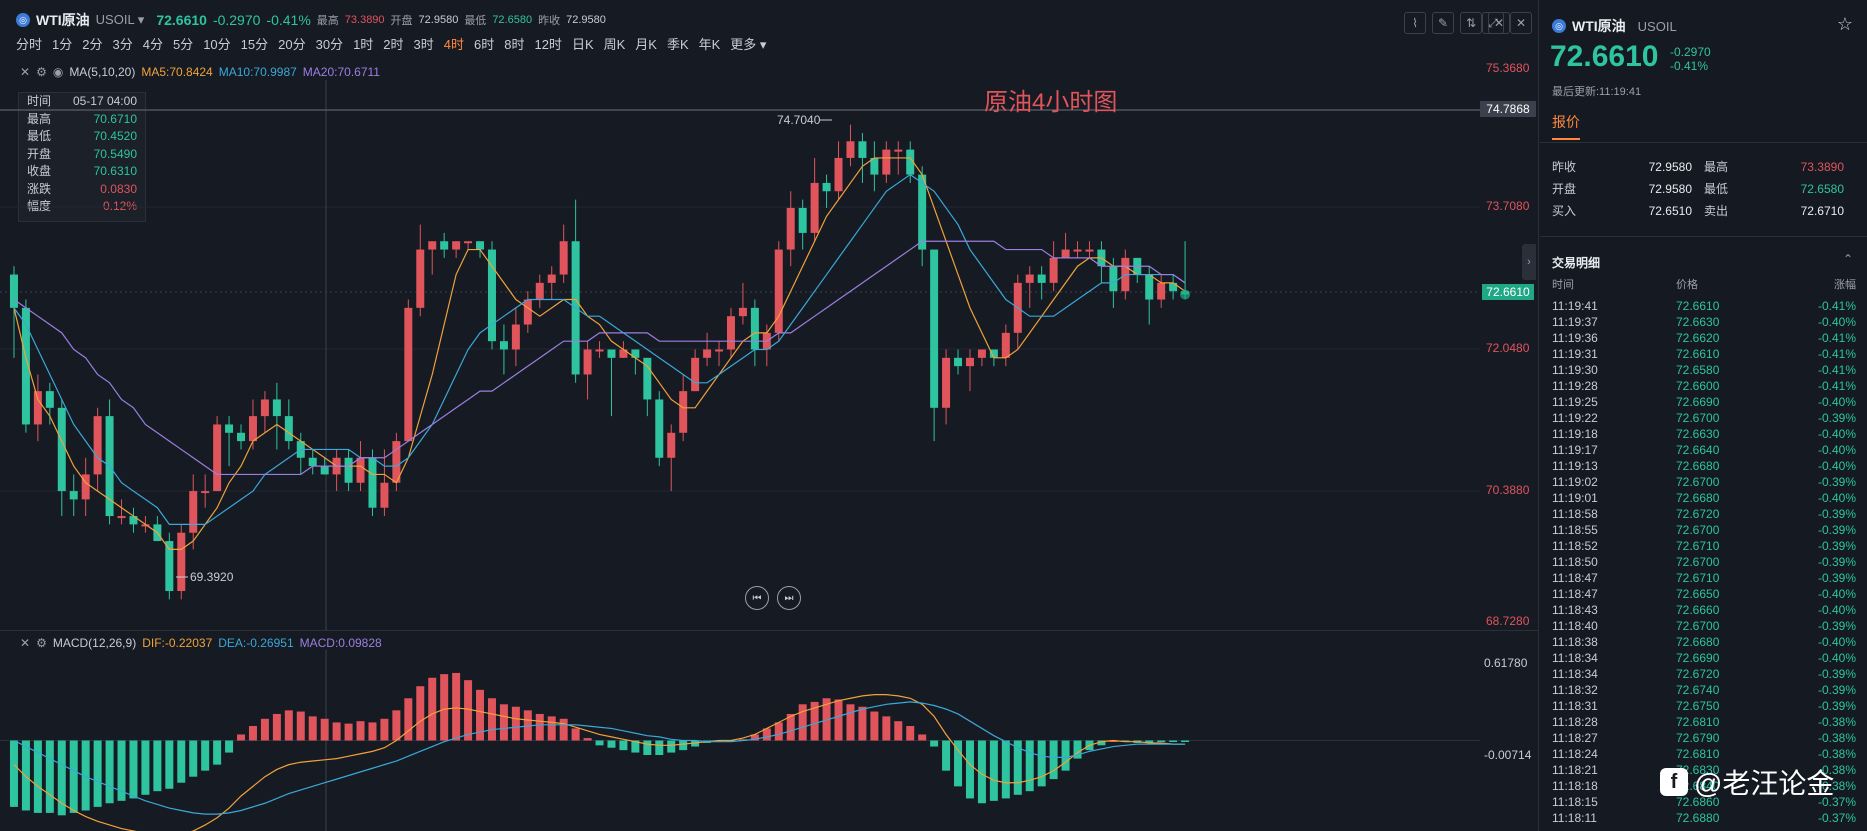  What do you see at coordinates (1674, 782) in the screenshot?
I see `weibo-logo-icon: f` at bounding box center [1674, 782].